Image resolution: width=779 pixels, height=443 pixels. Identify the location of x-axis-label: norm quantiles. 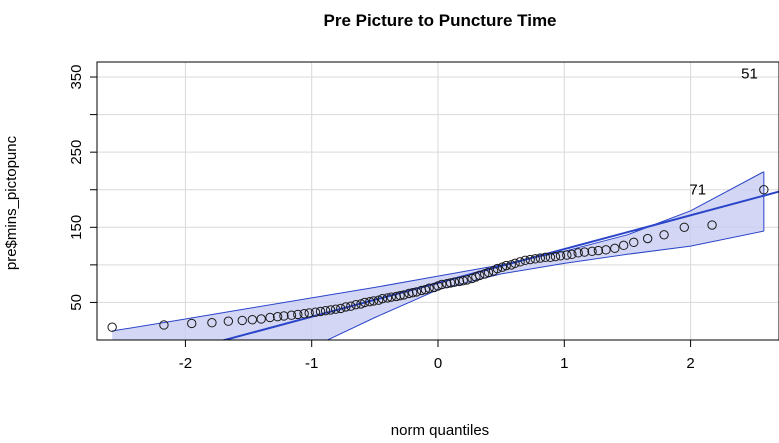
(440, 430).